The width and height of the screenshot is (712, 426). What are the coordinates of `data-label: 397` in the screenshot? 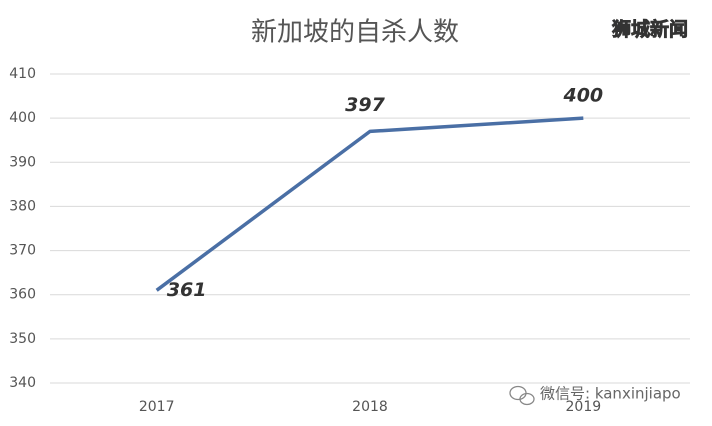 It's located at (365, 105).